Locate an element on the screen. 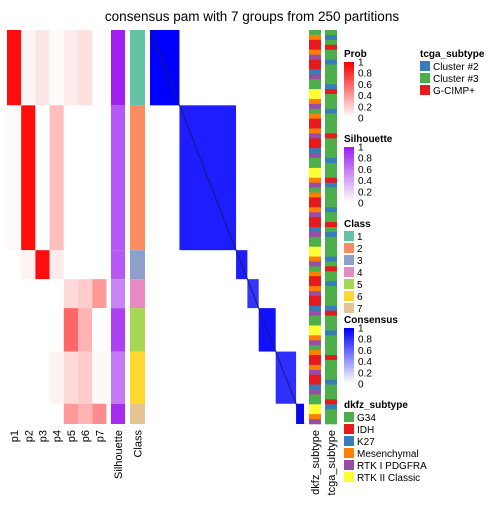 The width and height of the screenshot is (504, 509). prob-cell-g4-p3 is located at coordinates (42, 294).